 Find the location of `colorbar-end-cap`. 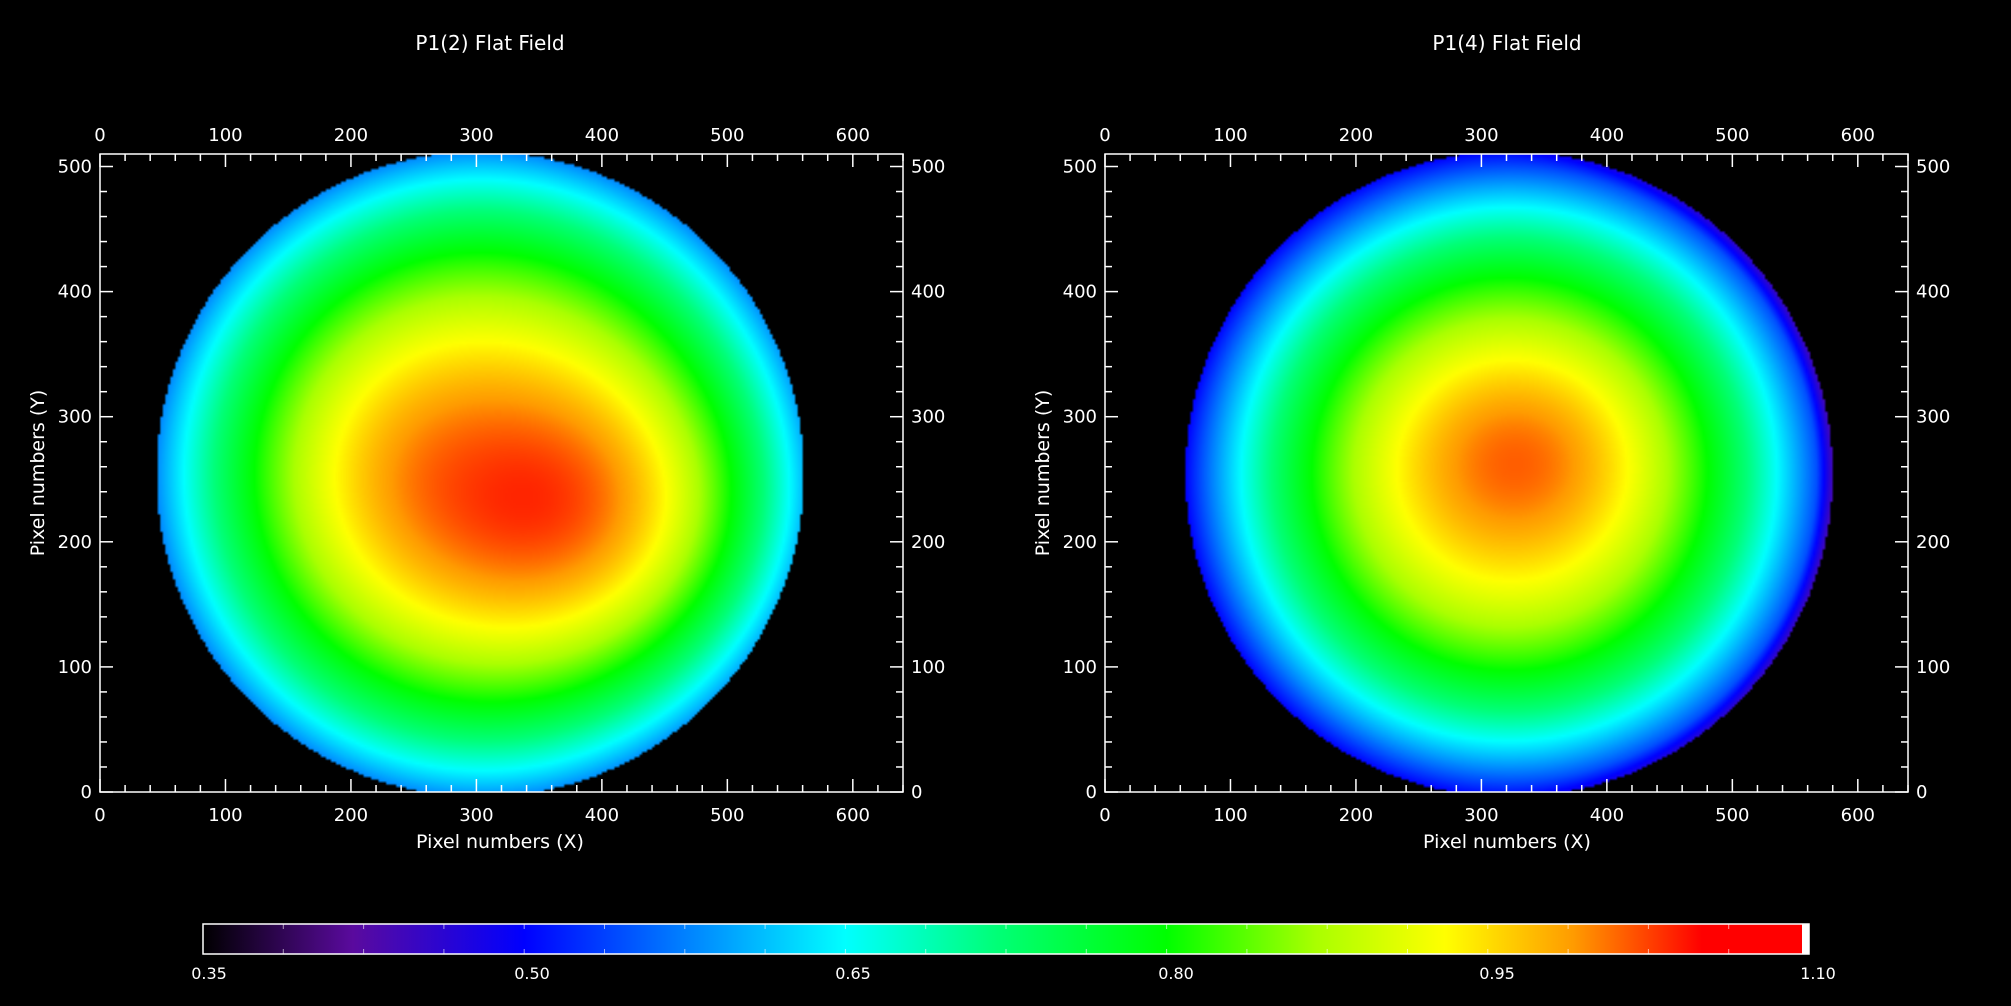

colorbar-end-cap is located at coordinates (1805, 939).